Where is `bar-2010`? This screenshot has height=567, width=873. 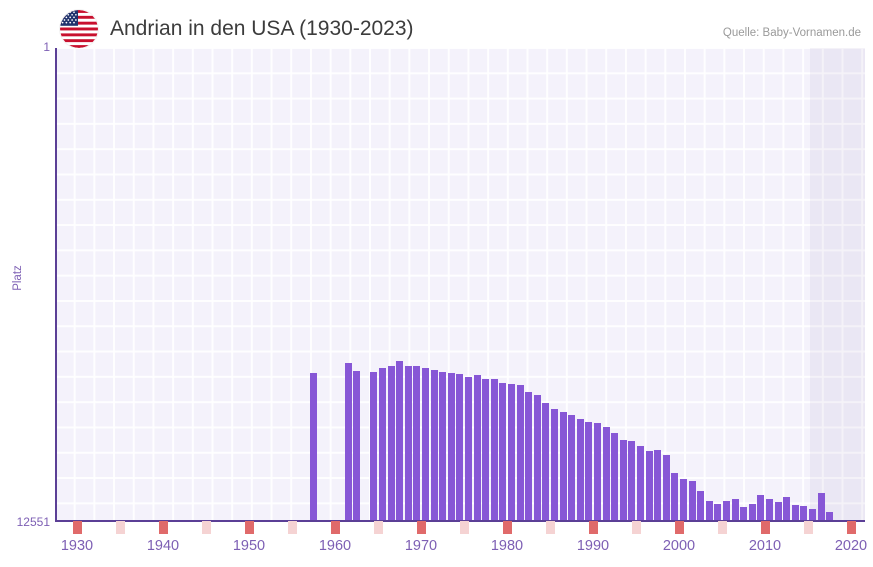 bar-2010 is located at coordinates (735, 510).